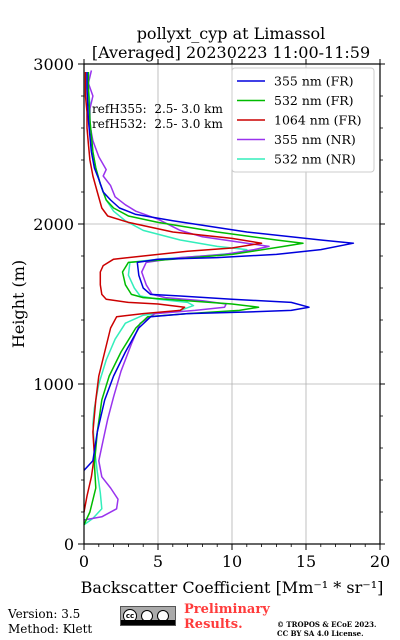 The height and width of the screenshot is (640, 400). I want to click on chart-subtitle: [Averaged] 20230223 11:00-11:59, so click(231, 52).